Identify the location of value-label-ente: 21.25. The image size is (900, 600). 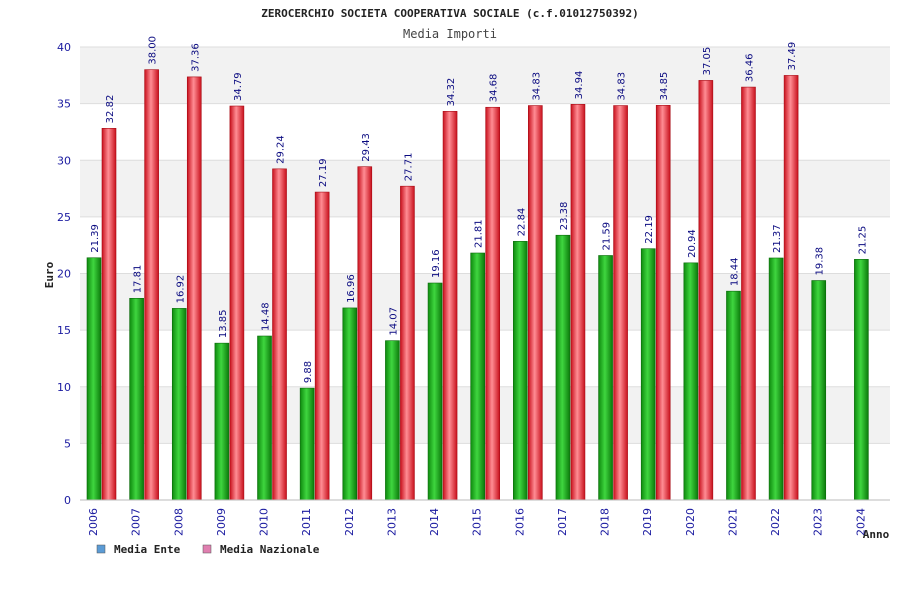
(862, 240).